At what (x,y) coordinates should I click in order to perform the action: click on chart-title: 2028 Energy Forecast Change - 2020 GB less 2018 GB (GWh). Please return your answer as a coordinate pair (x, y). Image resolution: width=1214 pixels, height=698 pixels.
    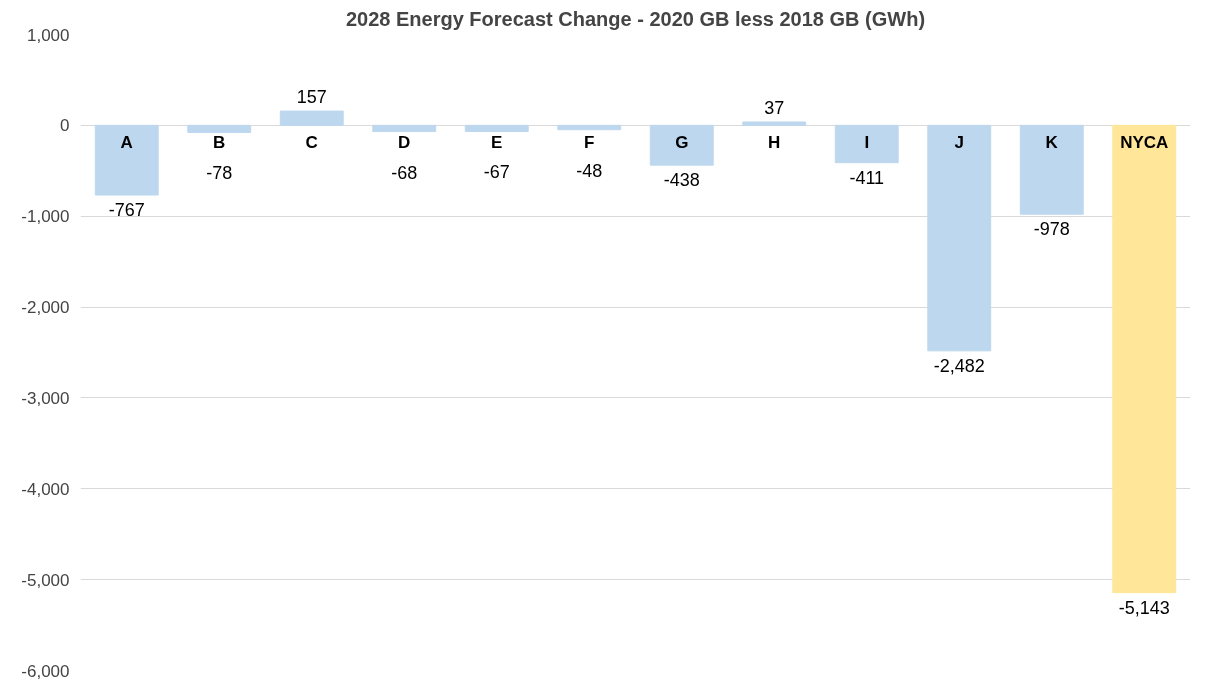
    Looking at the image, I should click on (635, 18).